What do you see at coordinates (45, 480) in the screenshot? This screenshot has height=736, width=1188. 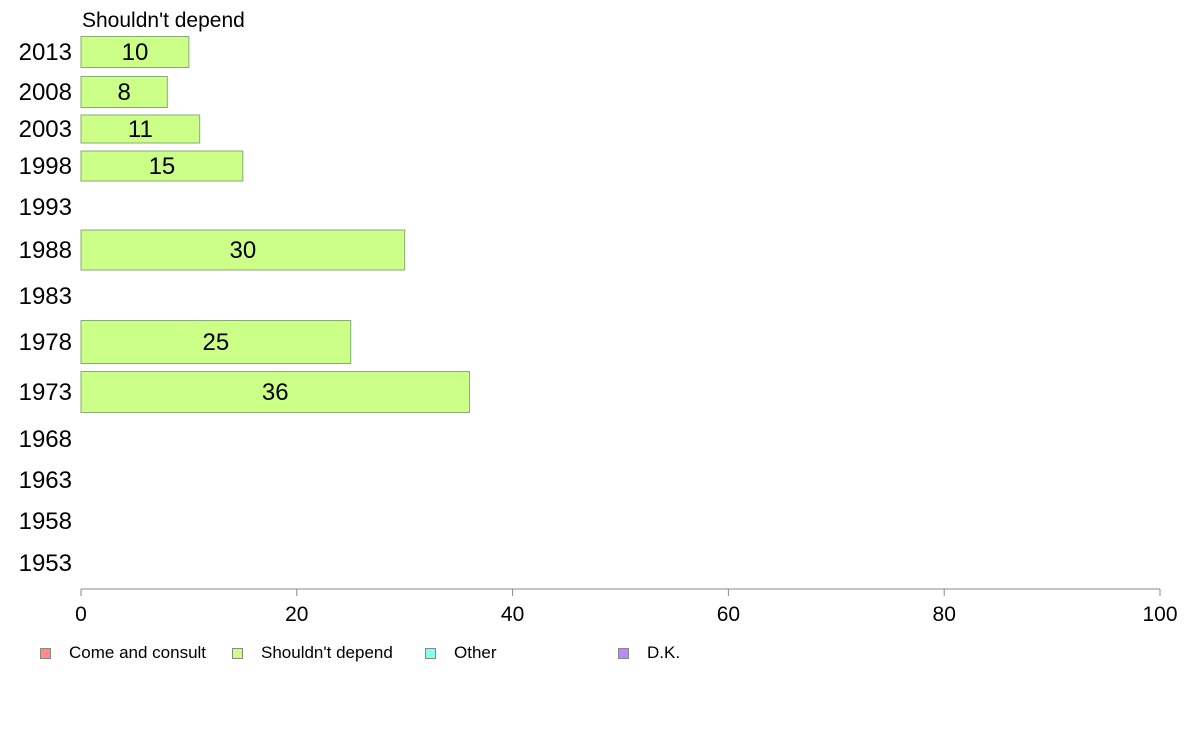 I see `y-tick-label: 1963` at bounding box center [45, 480].